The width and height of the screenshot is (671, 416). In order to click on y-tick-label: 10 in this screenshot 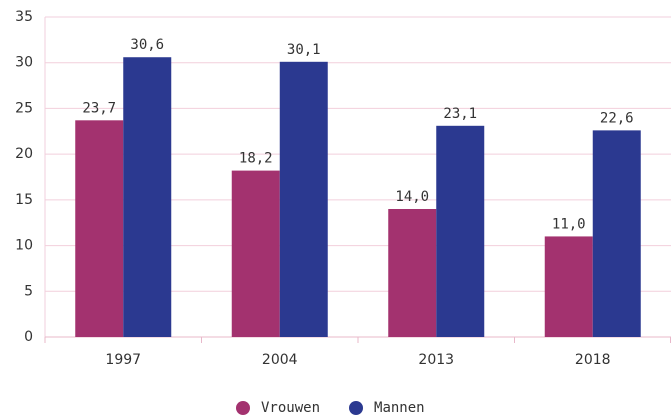, I will do `click(24, 246)`.